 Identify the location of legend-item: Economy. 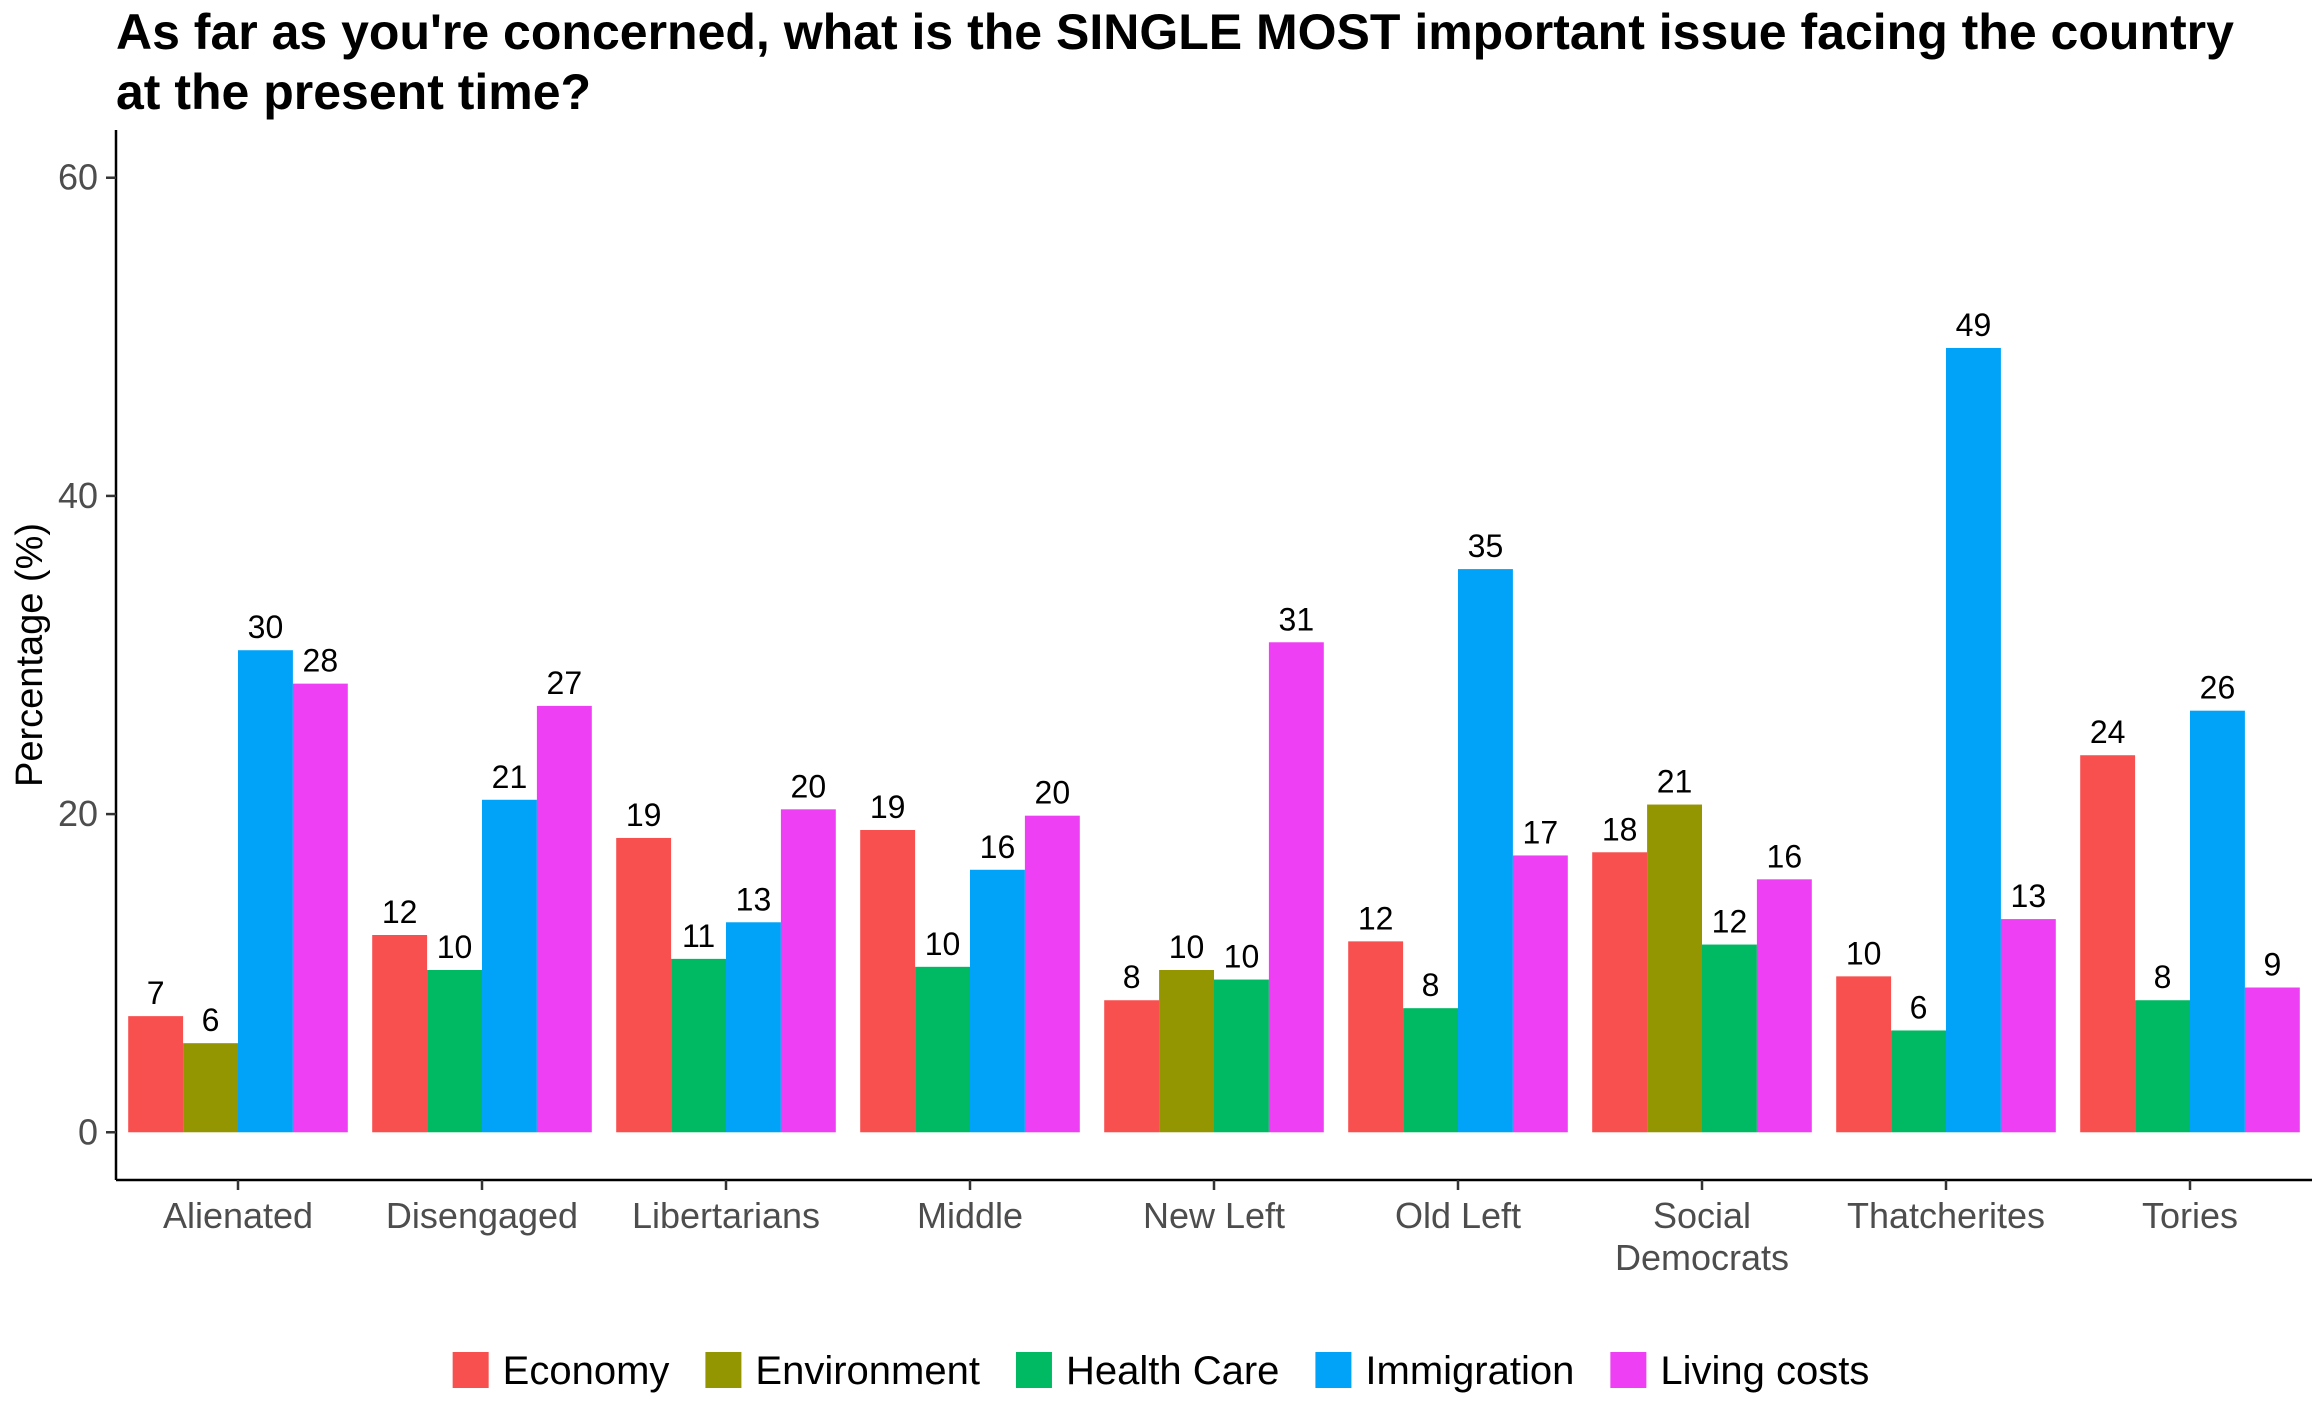
(561, 1371).